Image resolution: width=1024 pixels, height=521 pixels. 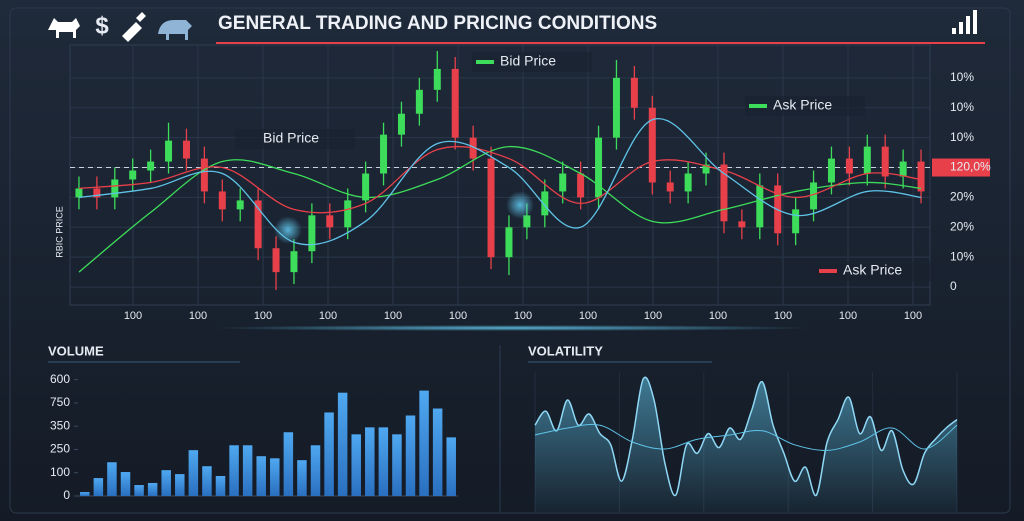 I want to click on y-tick-label: 600, so click(x=60, y=379).